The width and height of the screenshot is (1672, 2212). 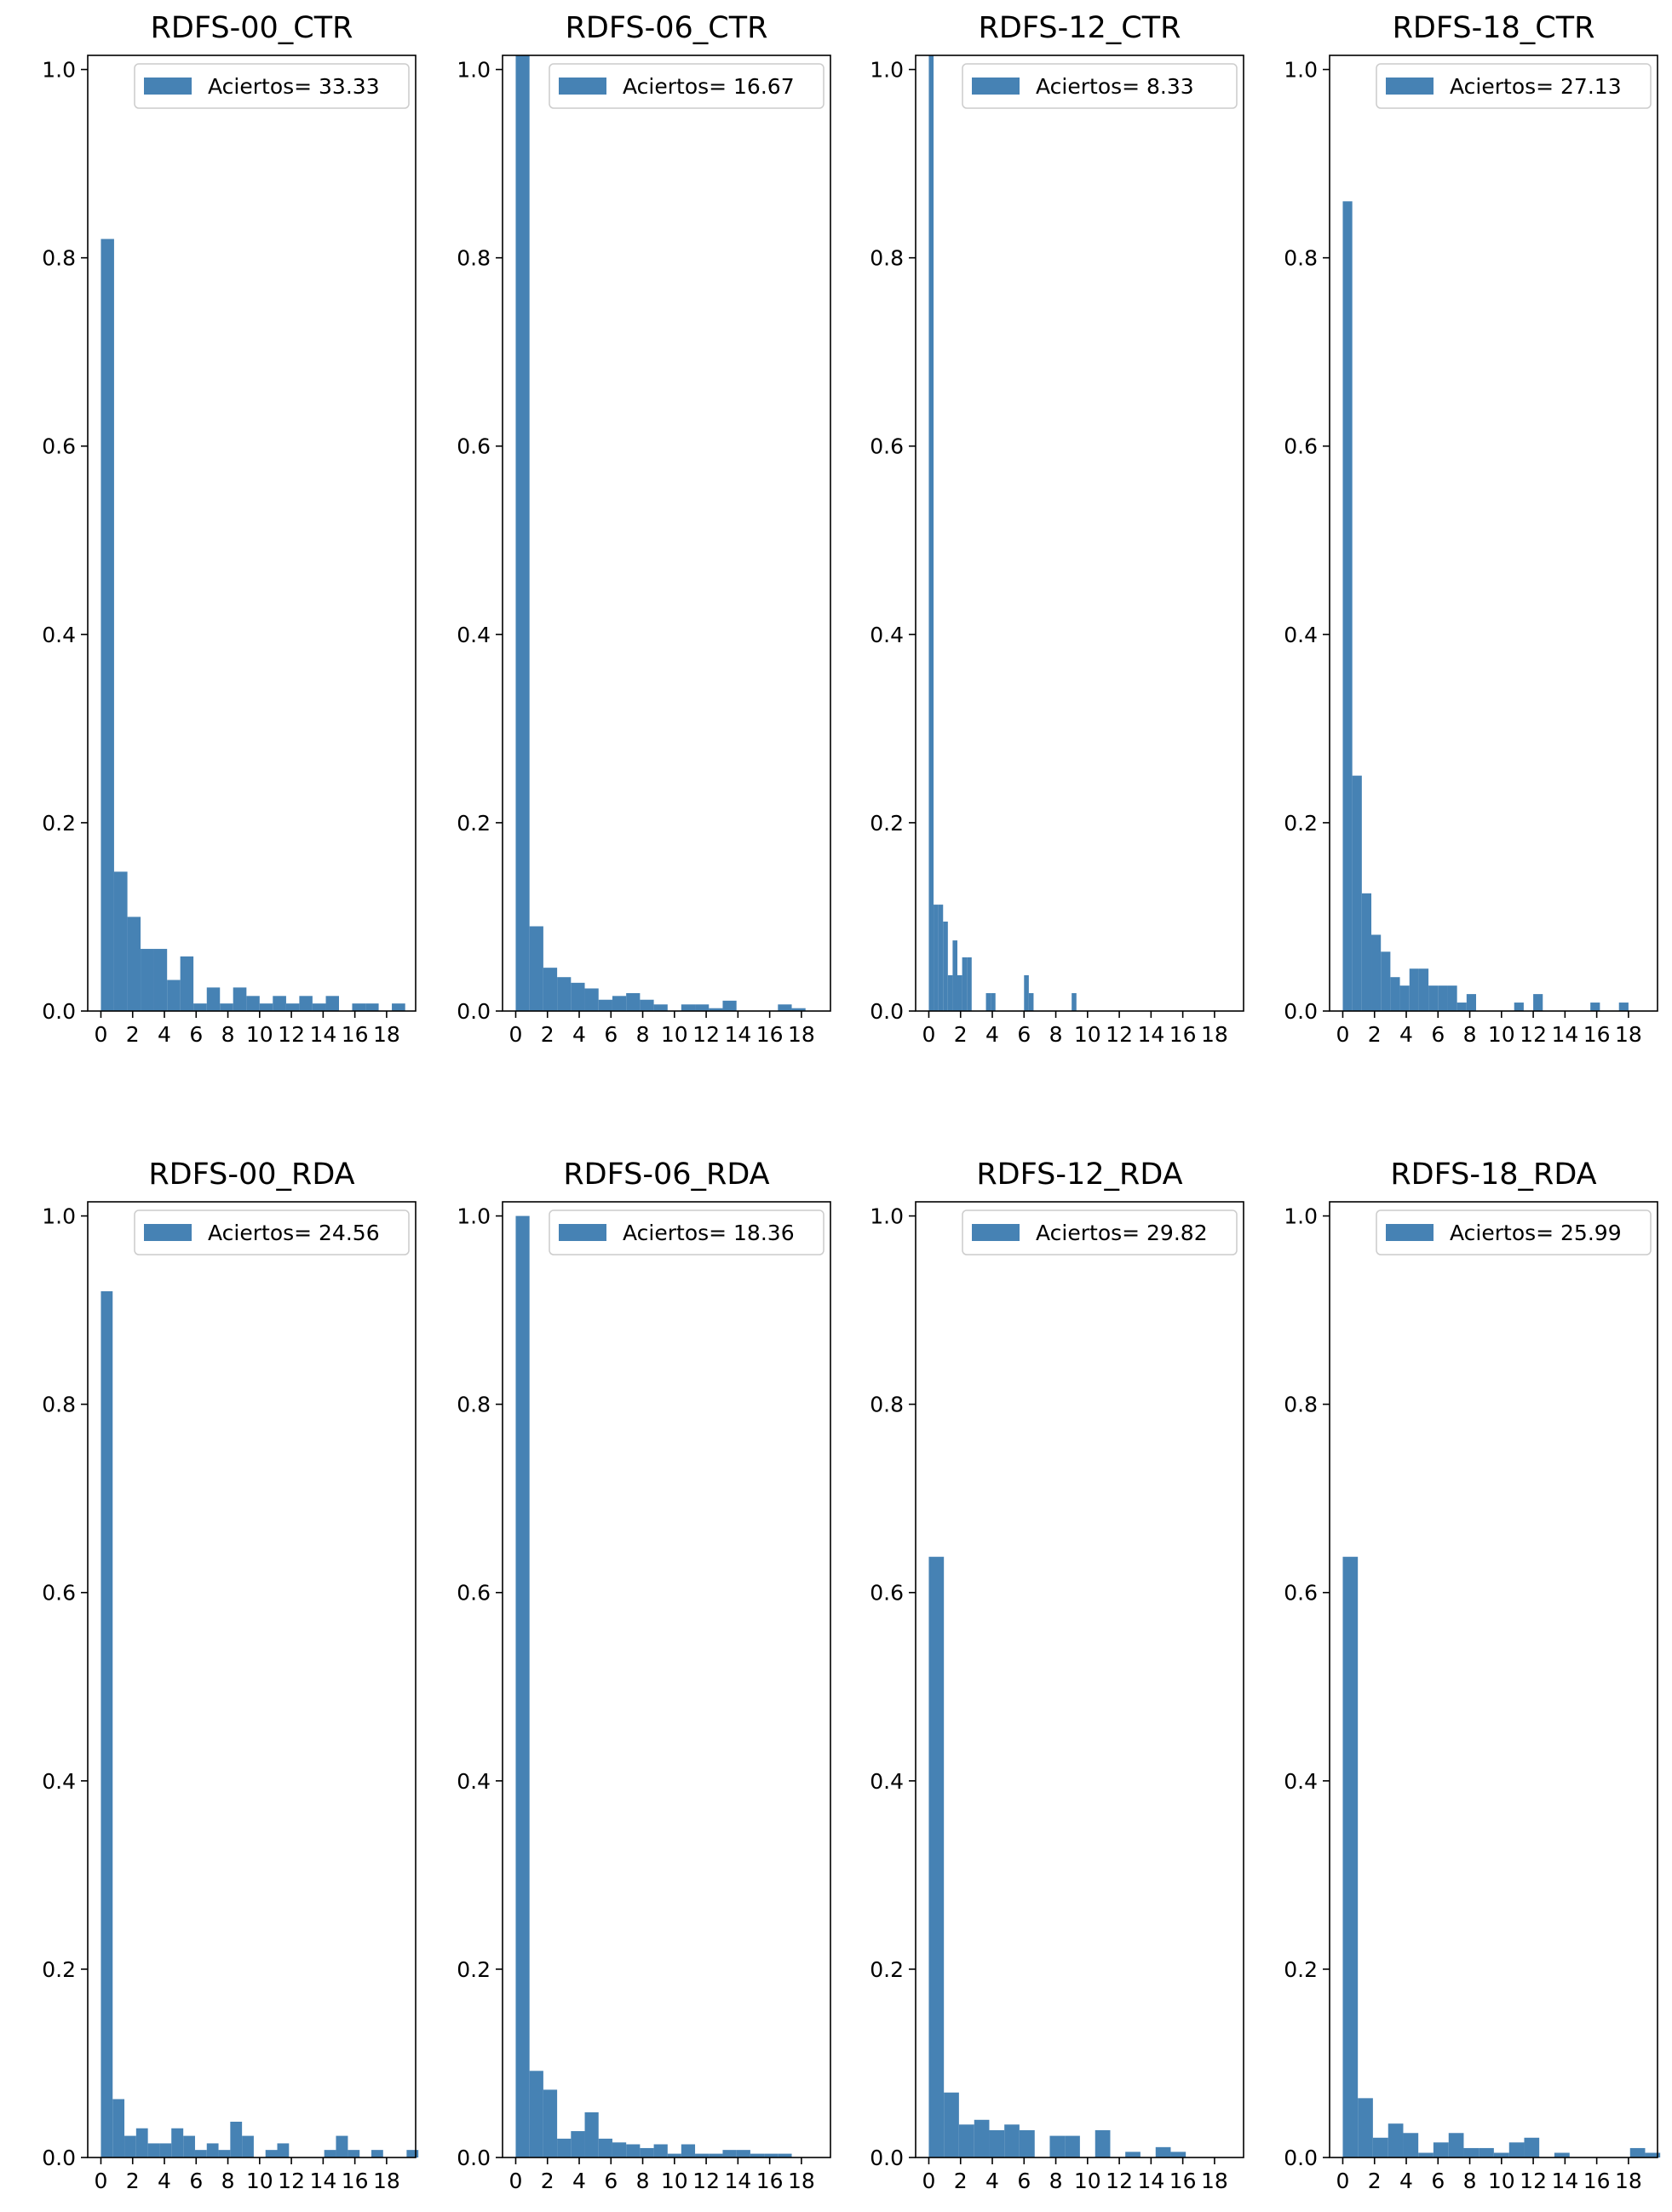 What do you see at coordinates (1115, 86) in the screenshot?
I see `legend-label: Aciertos= 8.33` at bounding box center [1115, 86].